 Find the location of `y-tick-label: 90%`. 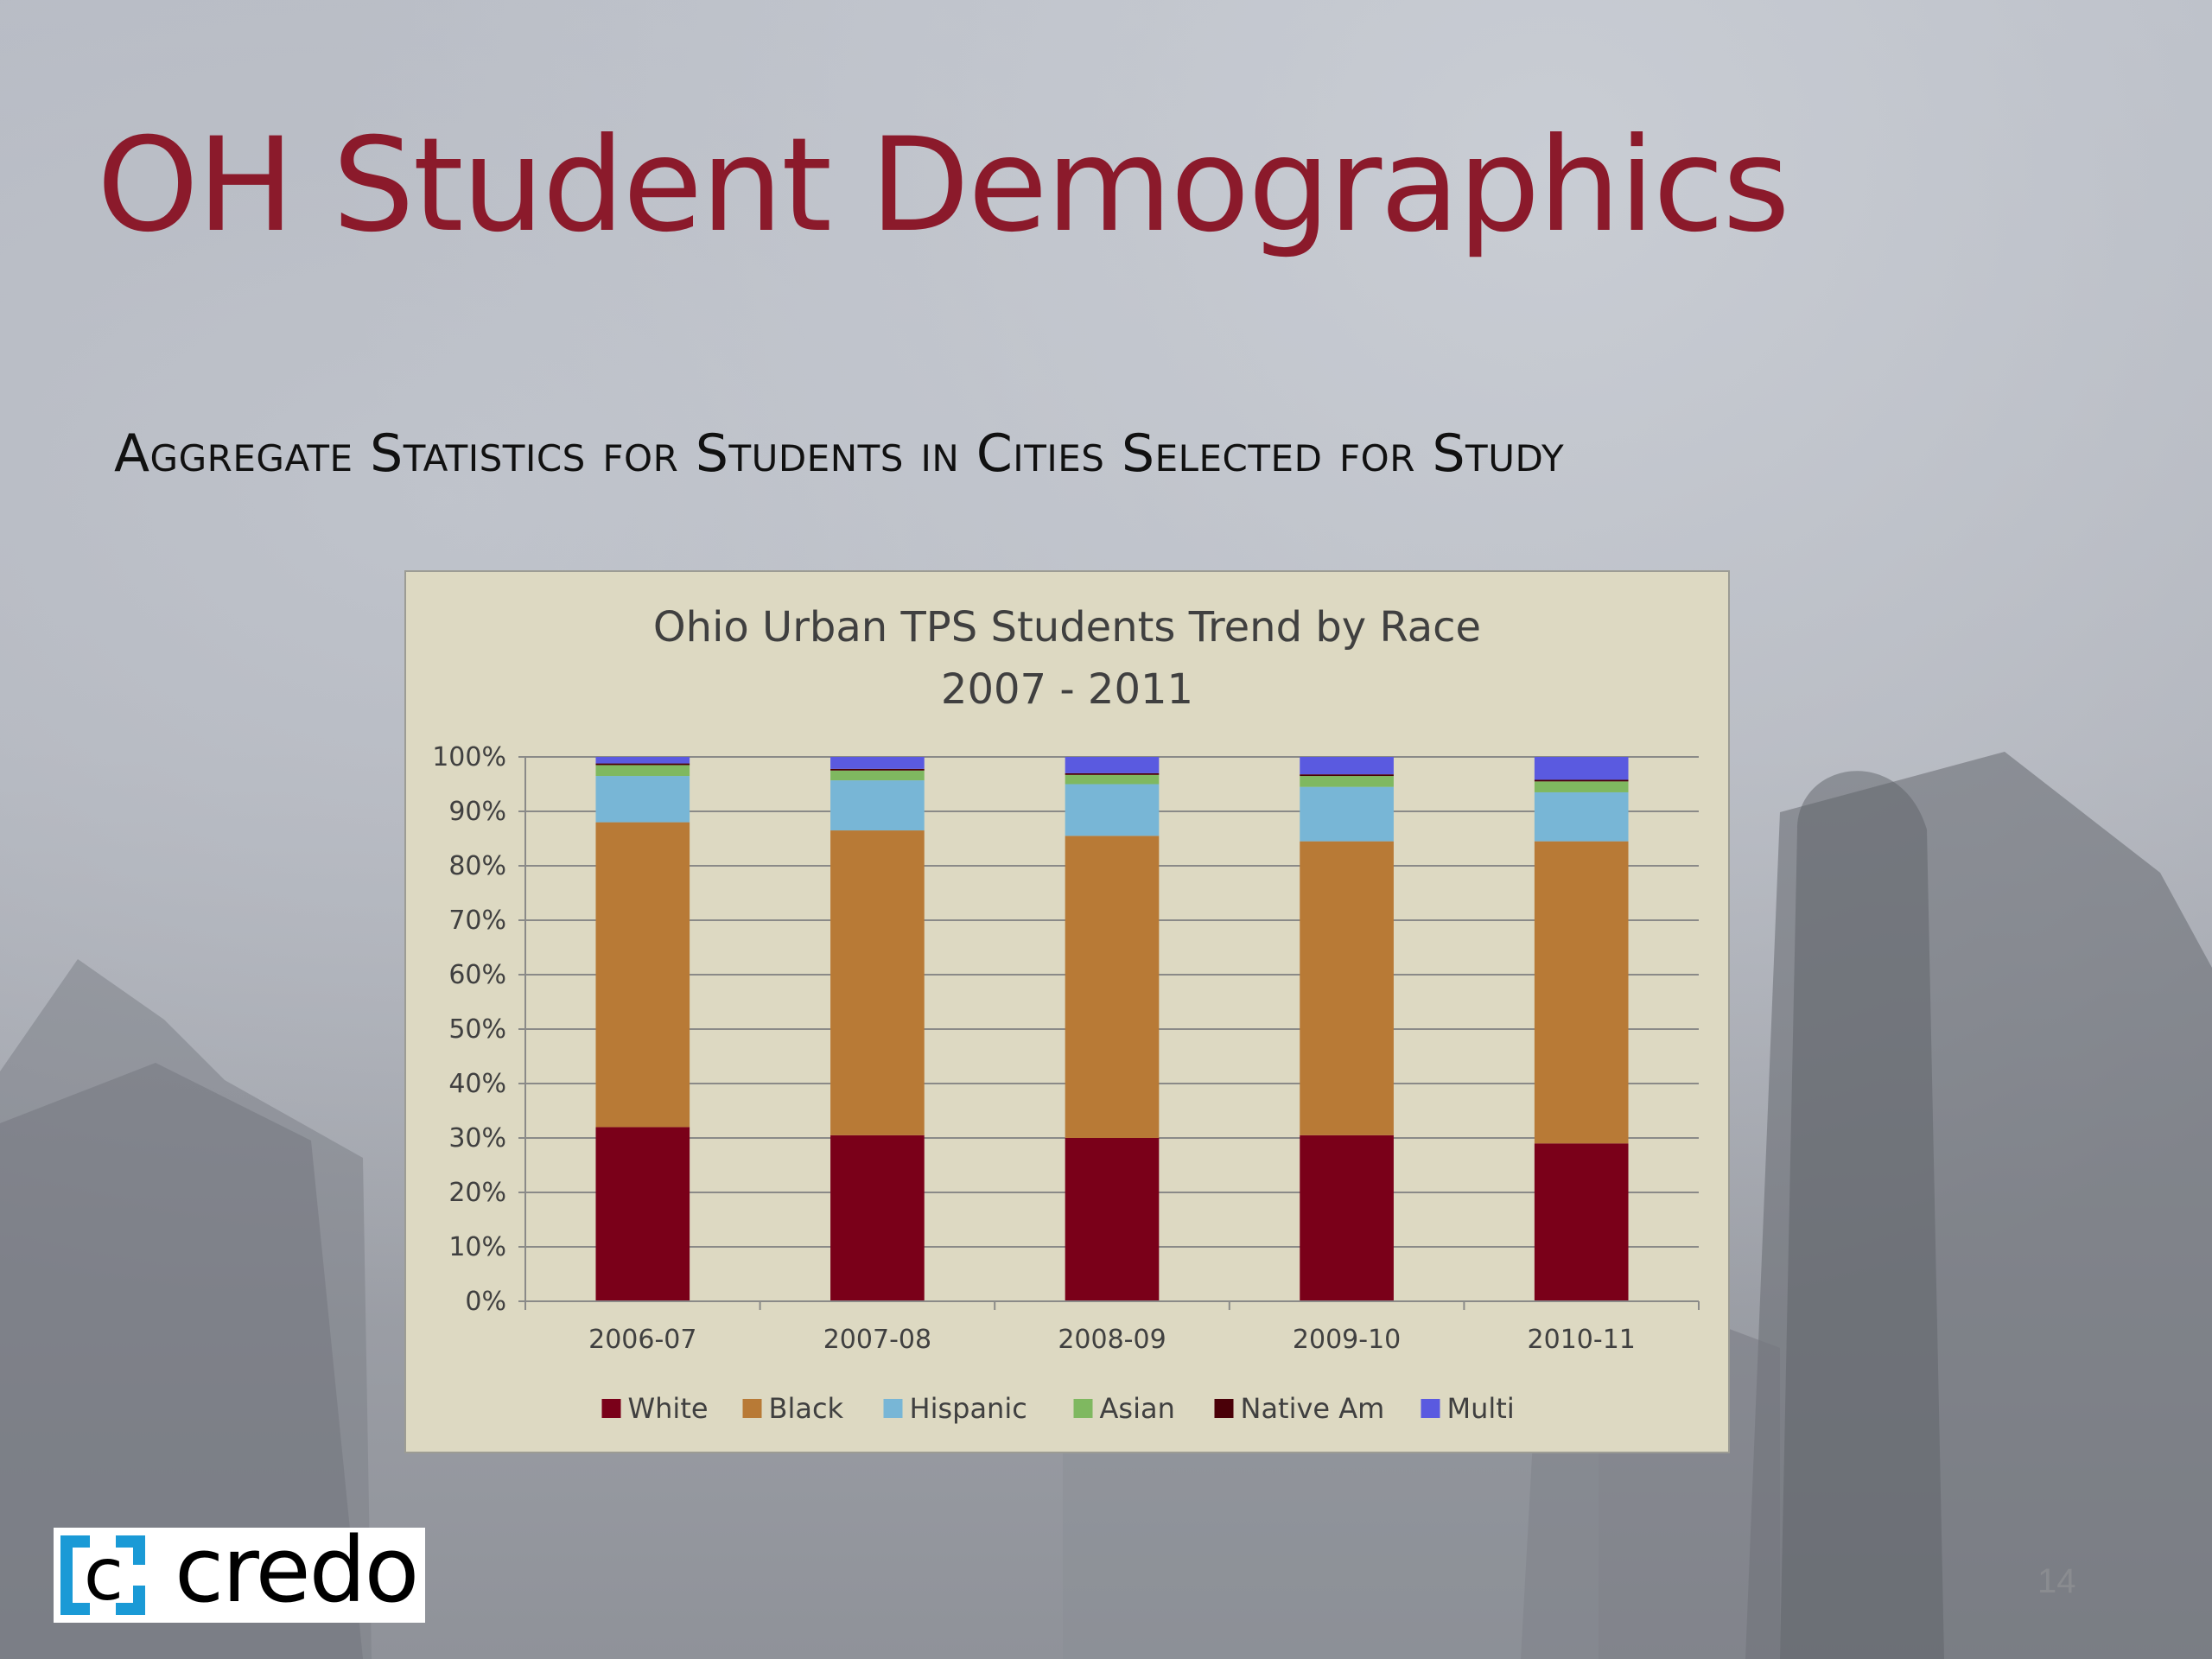

y-tick-label: 90% is located at coordinates (477, 812).